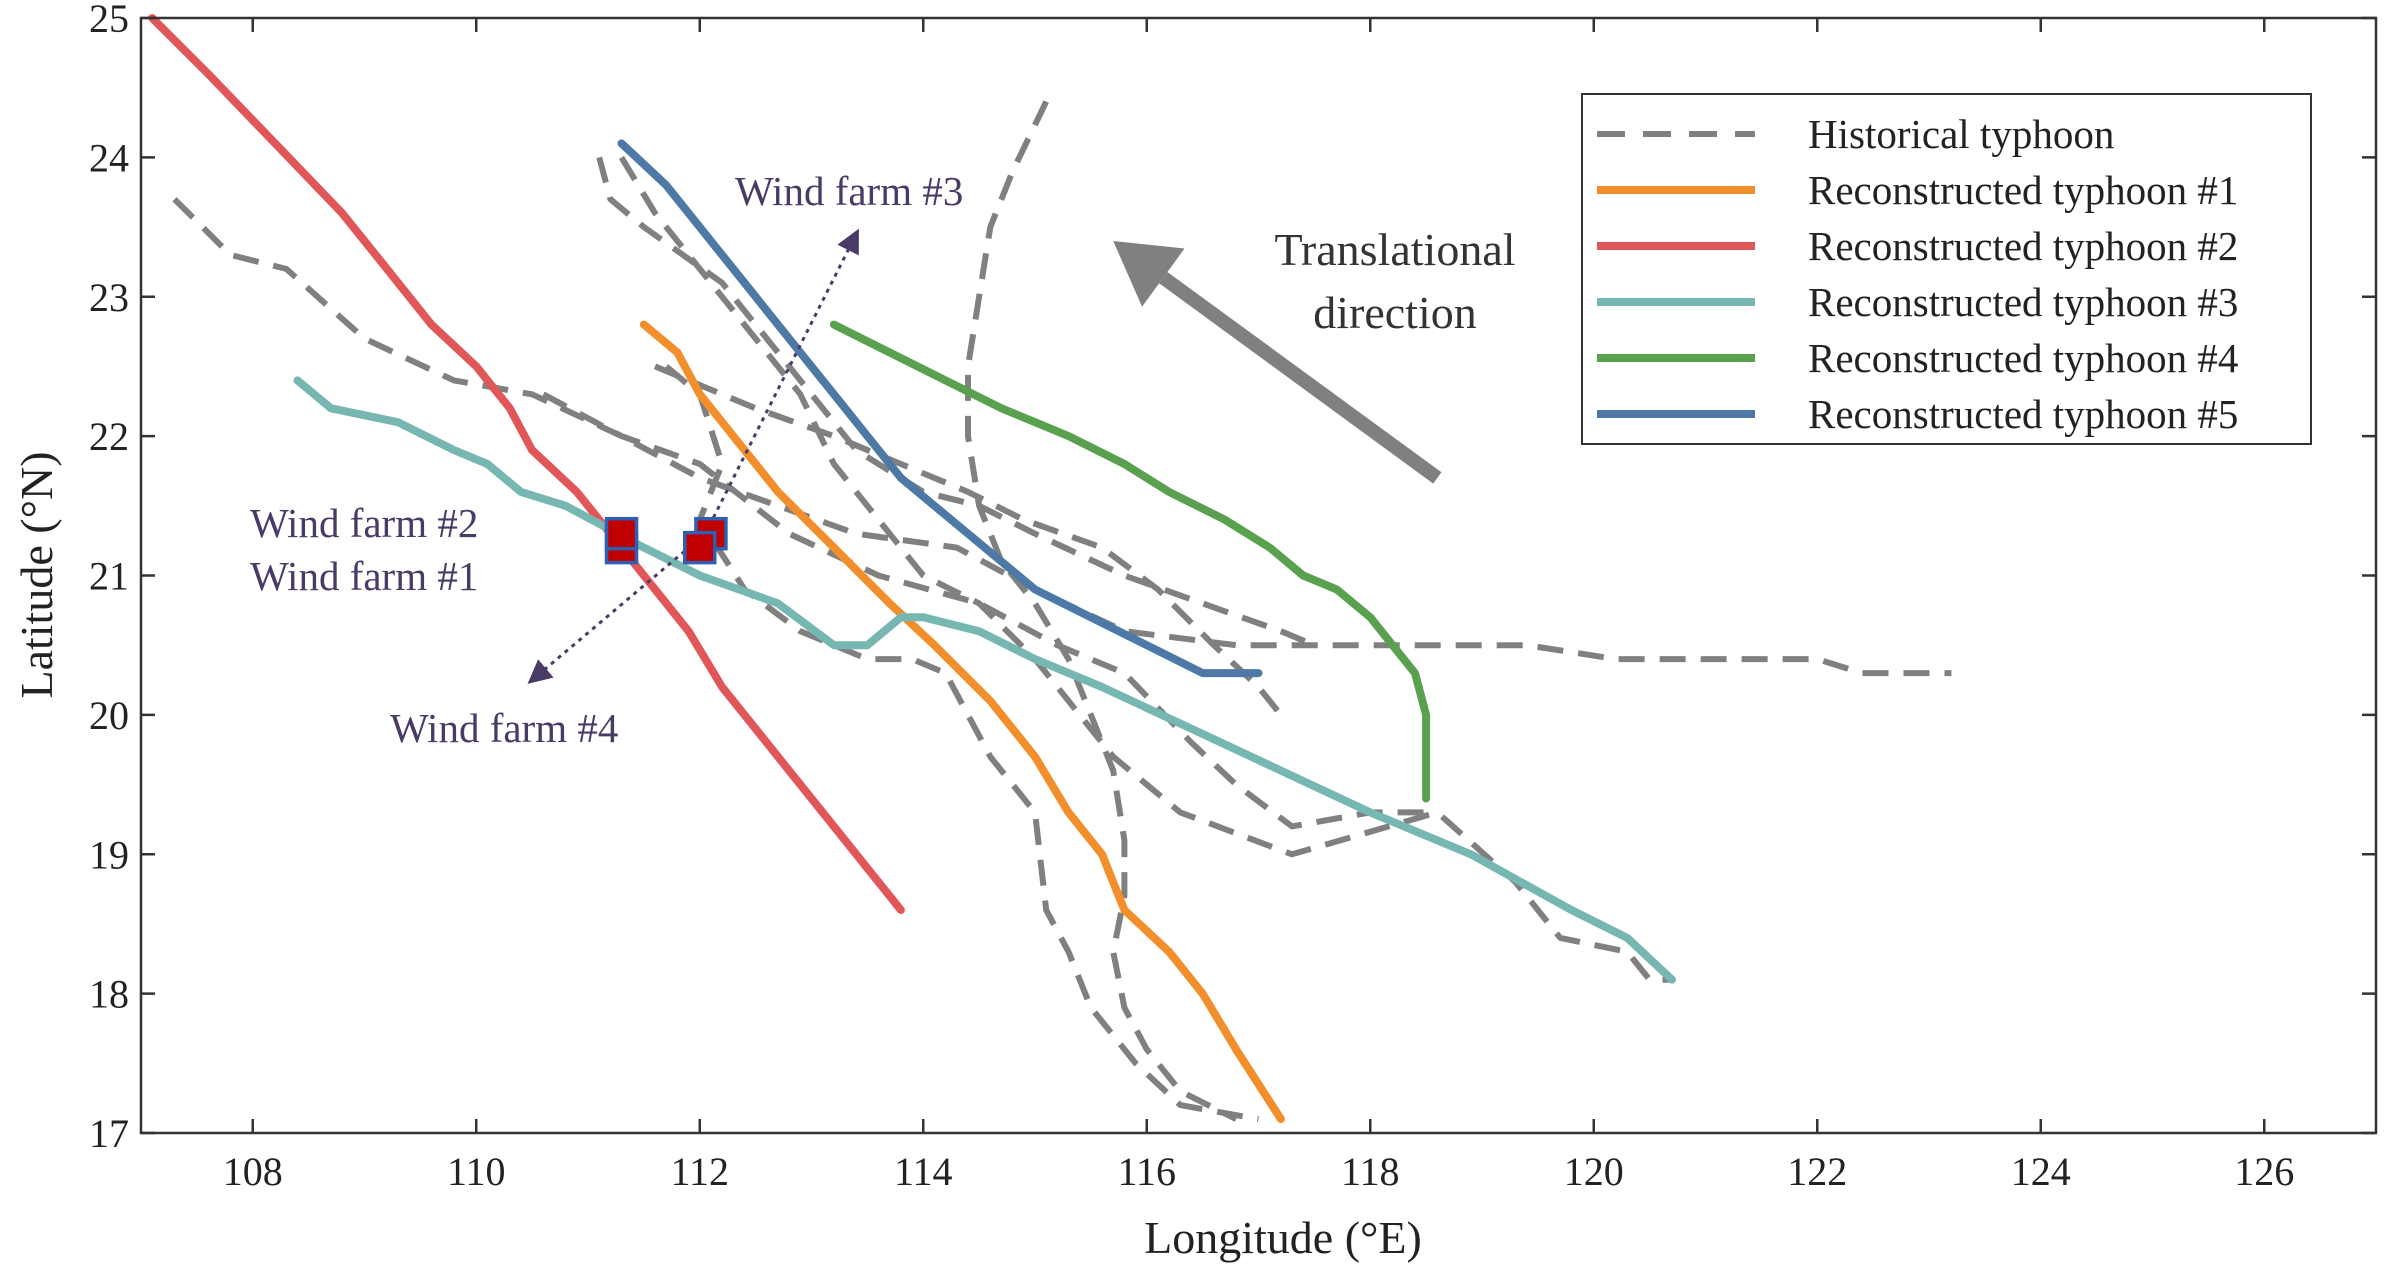 This screenshot has height=1275, width=2395. Describe the element at coordinates (1594, 1171) in the screenshot. I see `x-tick-label: 120` at that location.